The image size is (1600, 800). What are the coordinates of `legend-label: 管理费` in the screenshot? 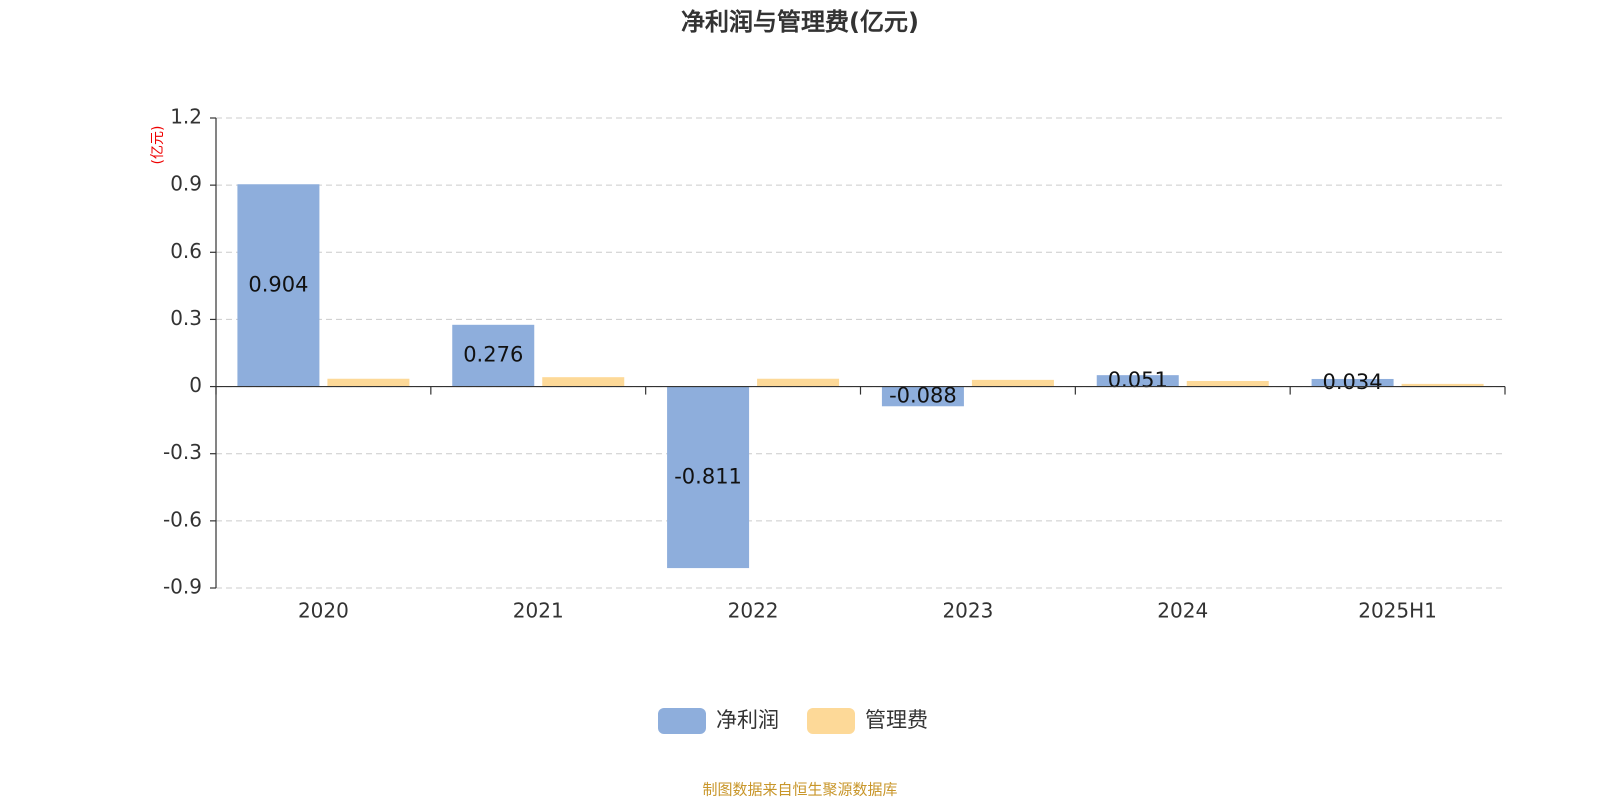 It's located at (896, 720).